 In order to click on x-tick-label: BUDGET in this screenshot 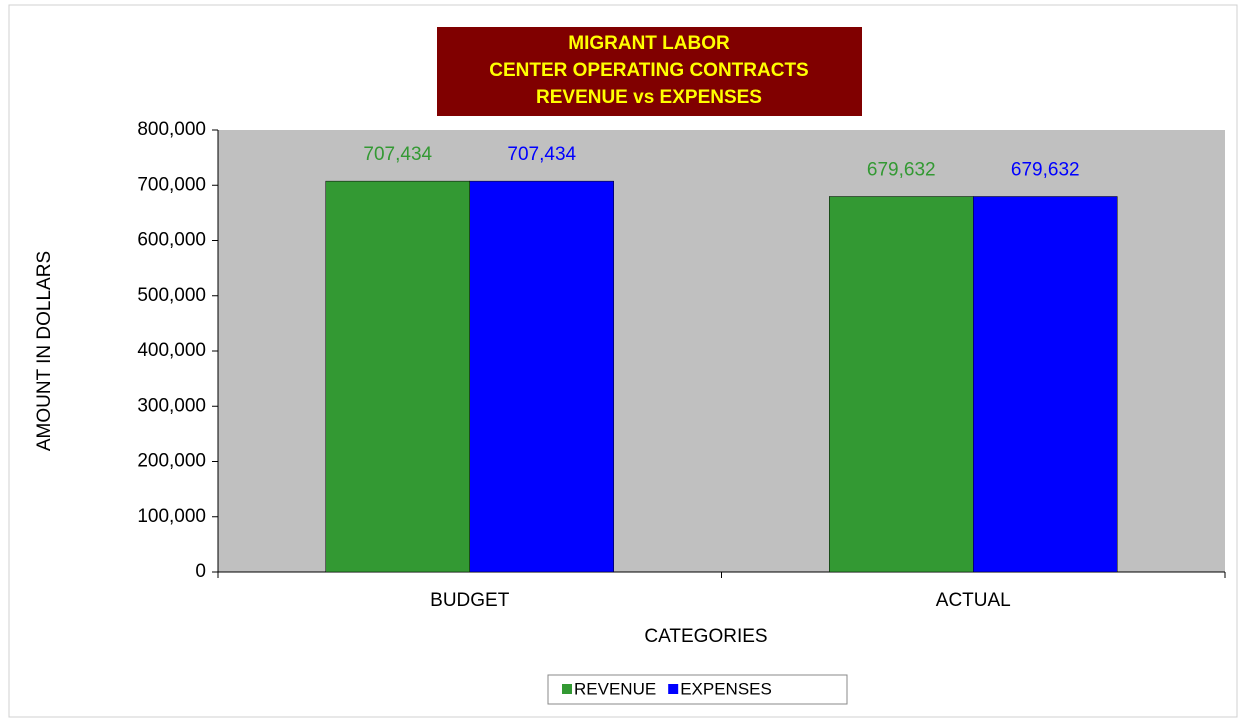, I will do `click(470, 600)`.